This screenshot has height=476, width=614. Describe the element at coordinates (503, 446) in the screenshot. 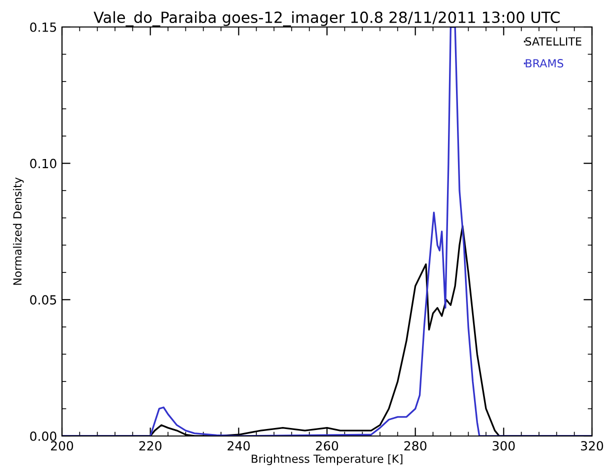

I see `x-tick-label: 300` at that location.